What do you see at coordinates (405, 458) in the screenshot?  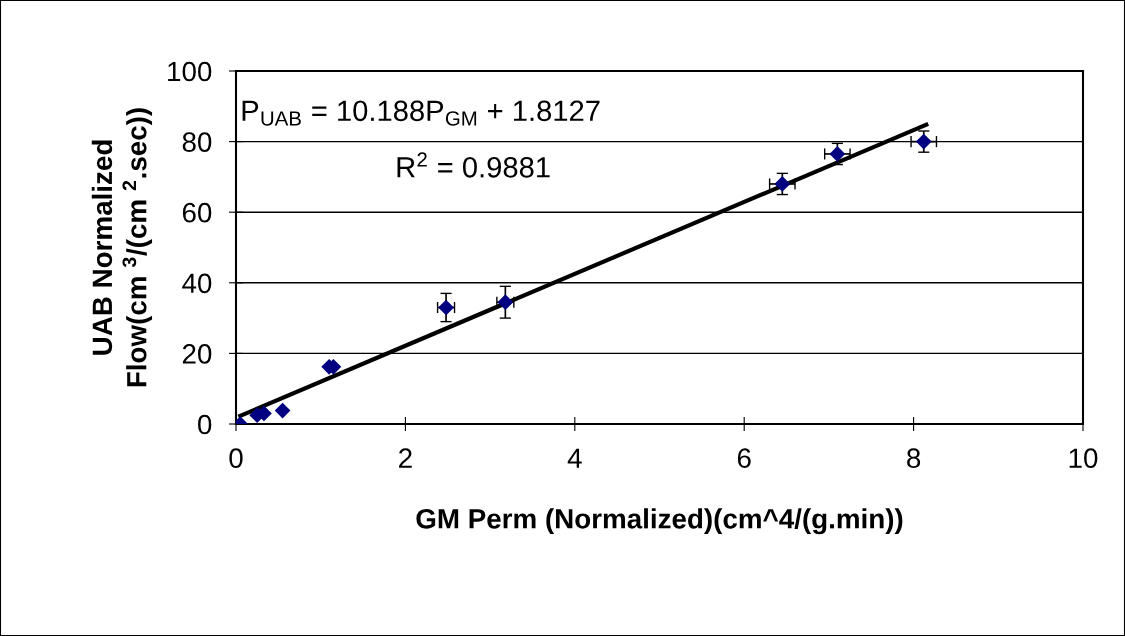 I see `x-tick-label: 2` at bounding box center [405, 458].